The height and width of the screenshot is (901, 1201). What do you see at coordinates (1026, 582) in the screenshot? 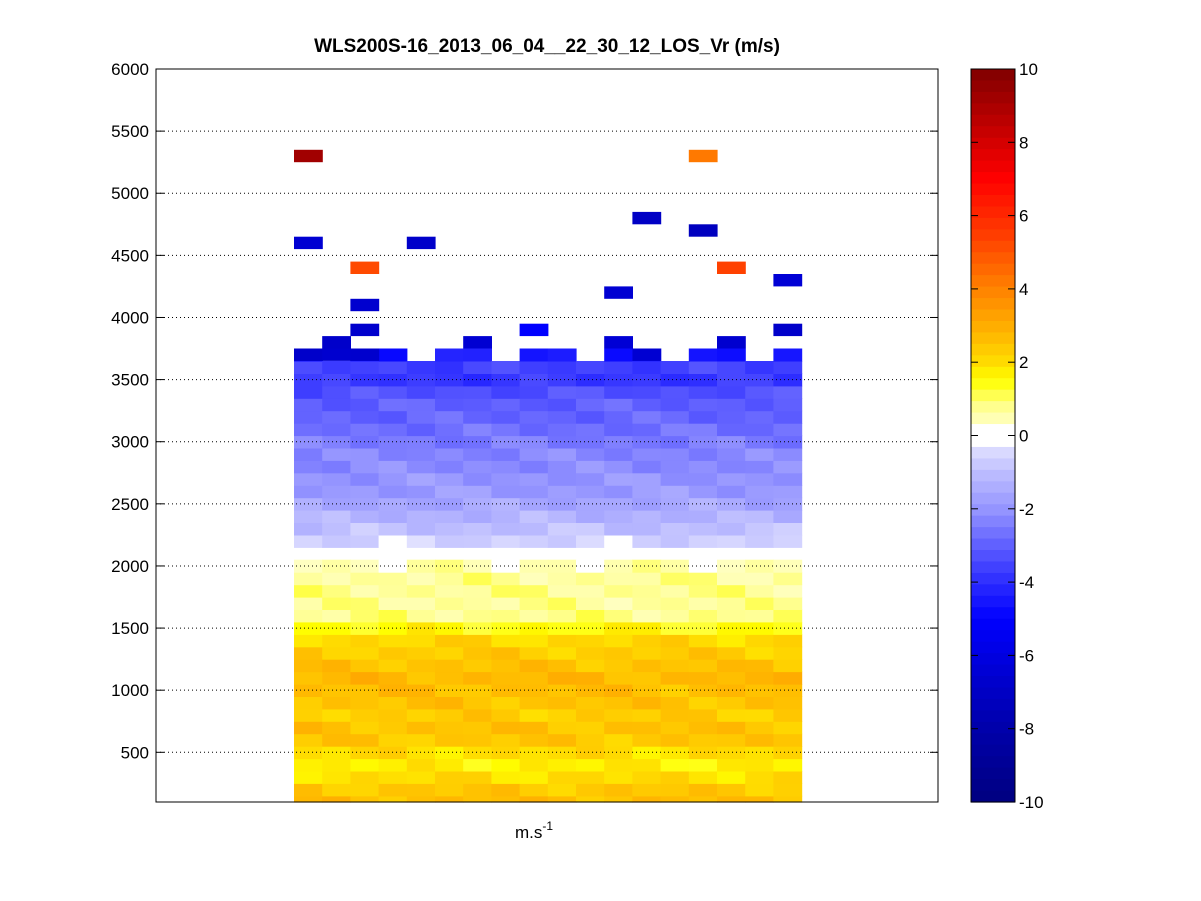
I see `colorbar-tick-label: -4` at bounding box center [1026, 582].